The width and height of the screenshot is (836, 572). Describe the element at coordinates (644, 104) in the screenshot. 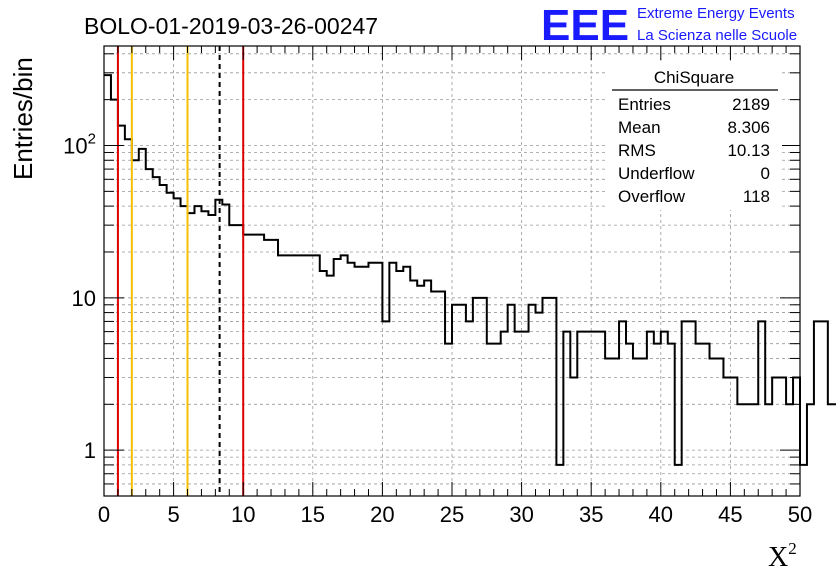

I see `stats-row-label: Entries` at that location.